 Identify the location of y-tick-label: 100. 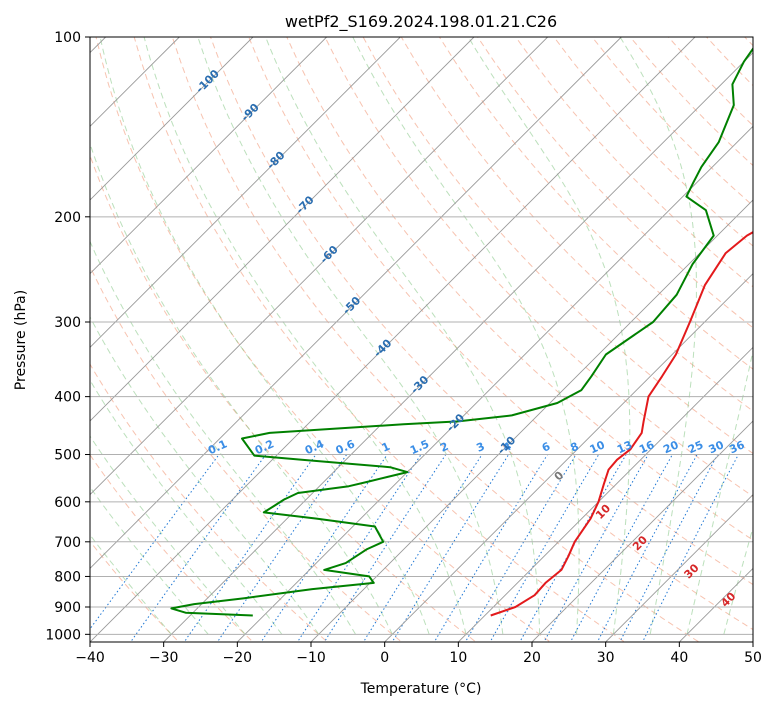
(67, 38).